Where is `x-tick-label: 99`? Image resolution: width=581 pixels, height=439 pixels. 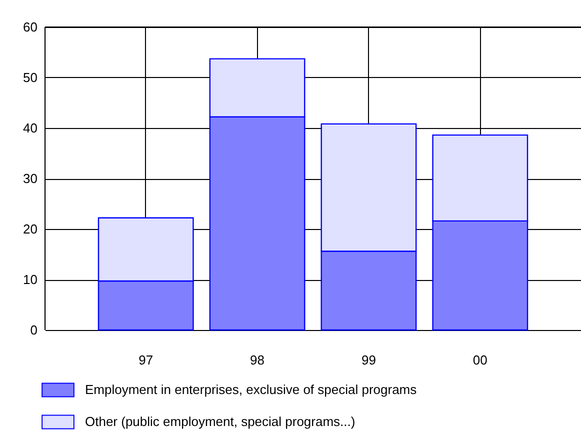 x-tick-label: 99 is located at coordinates (368, 360).